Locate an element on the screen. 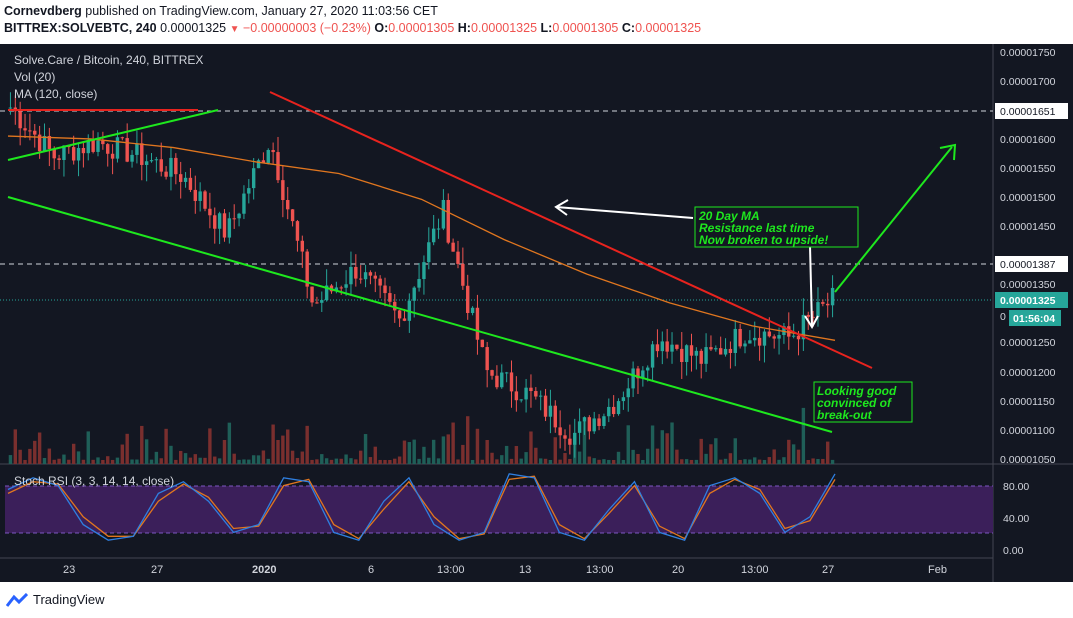 The height and width of the screenshot is (618, 1073). ma-note-box is located at coordinates (776, 227).